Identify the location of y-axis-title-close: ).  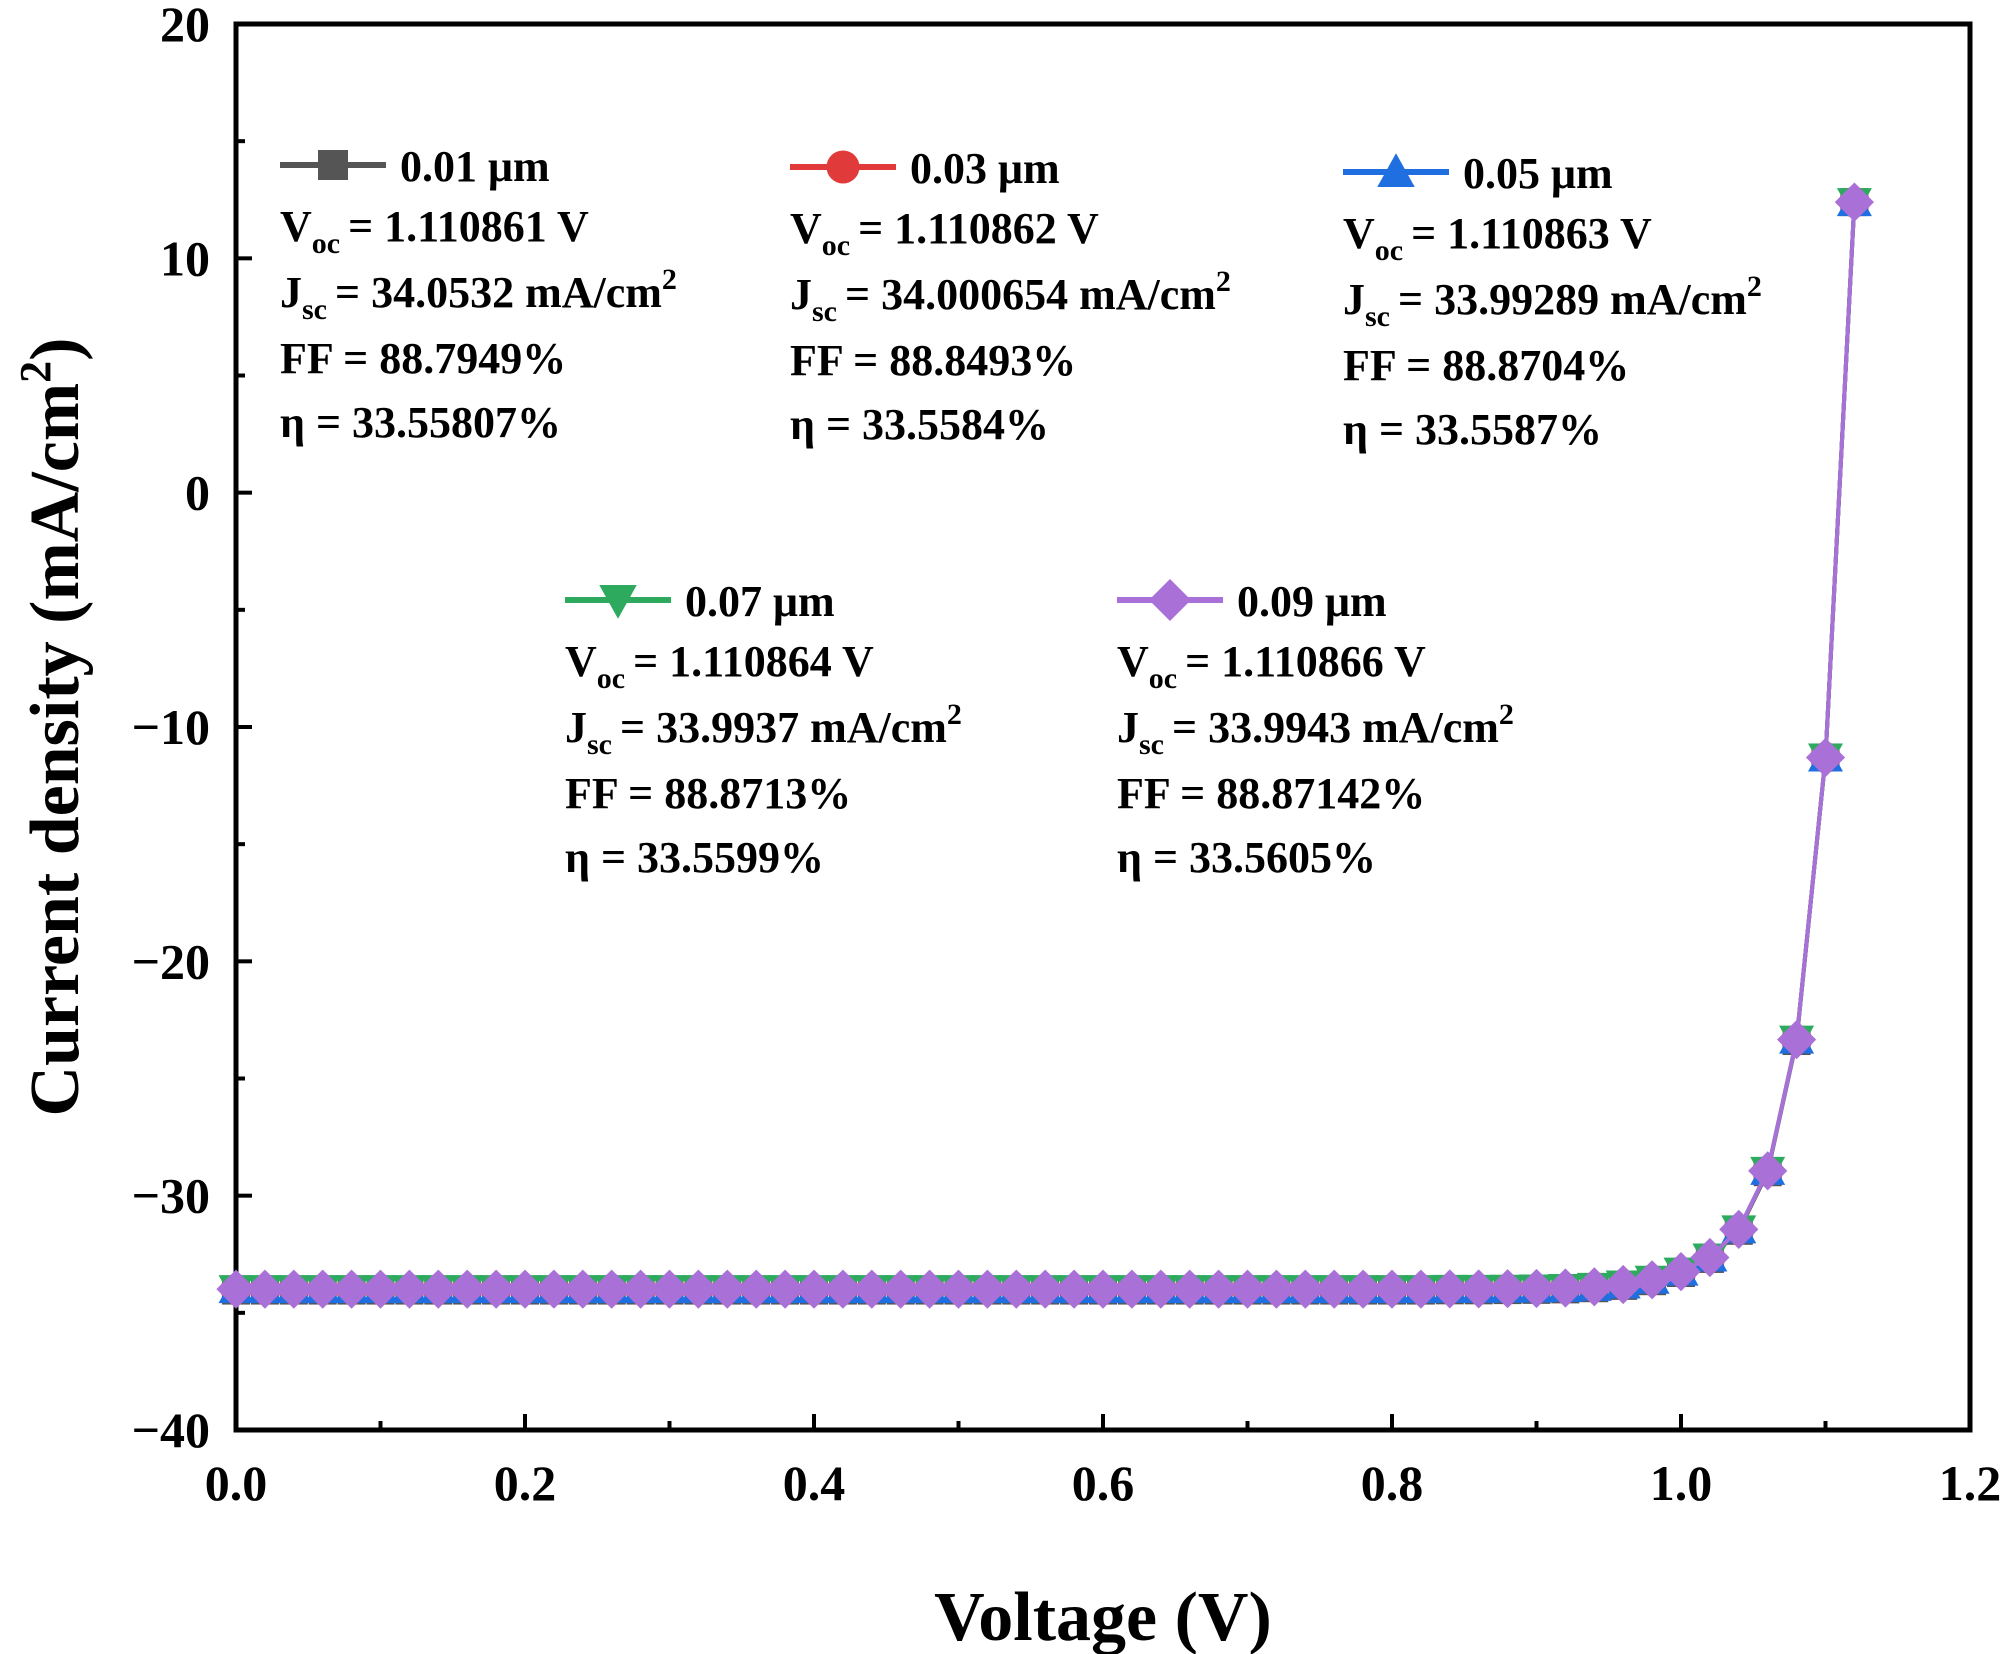
(55, 349).